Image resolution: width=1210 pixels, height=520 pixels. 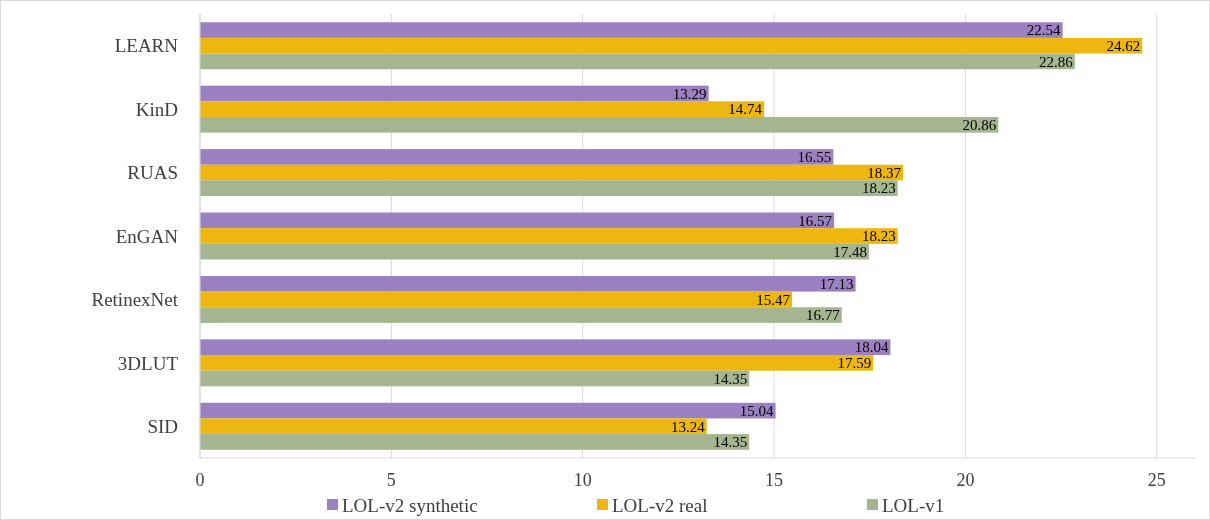 What do you see at coordinates (884, 172) in the screenshot?
I see `data-label: 18.37` at bounding box center [884, 172].